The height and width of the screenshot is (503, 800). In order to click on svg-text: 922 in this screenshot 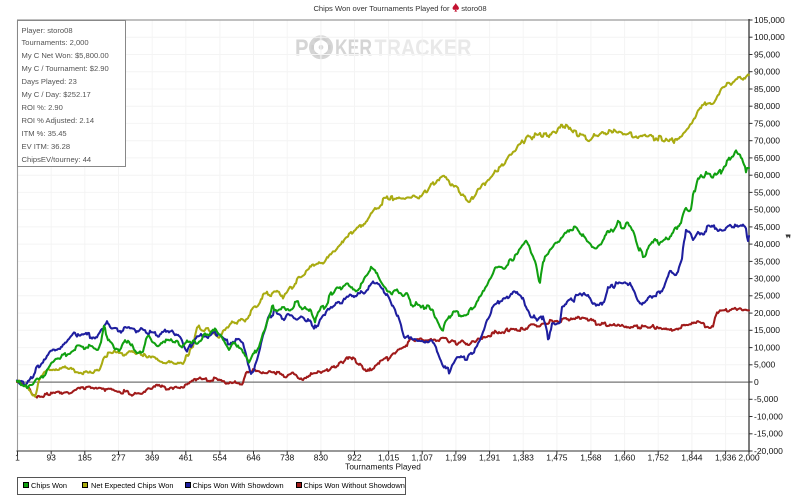, I will do `click(354, 458)`.